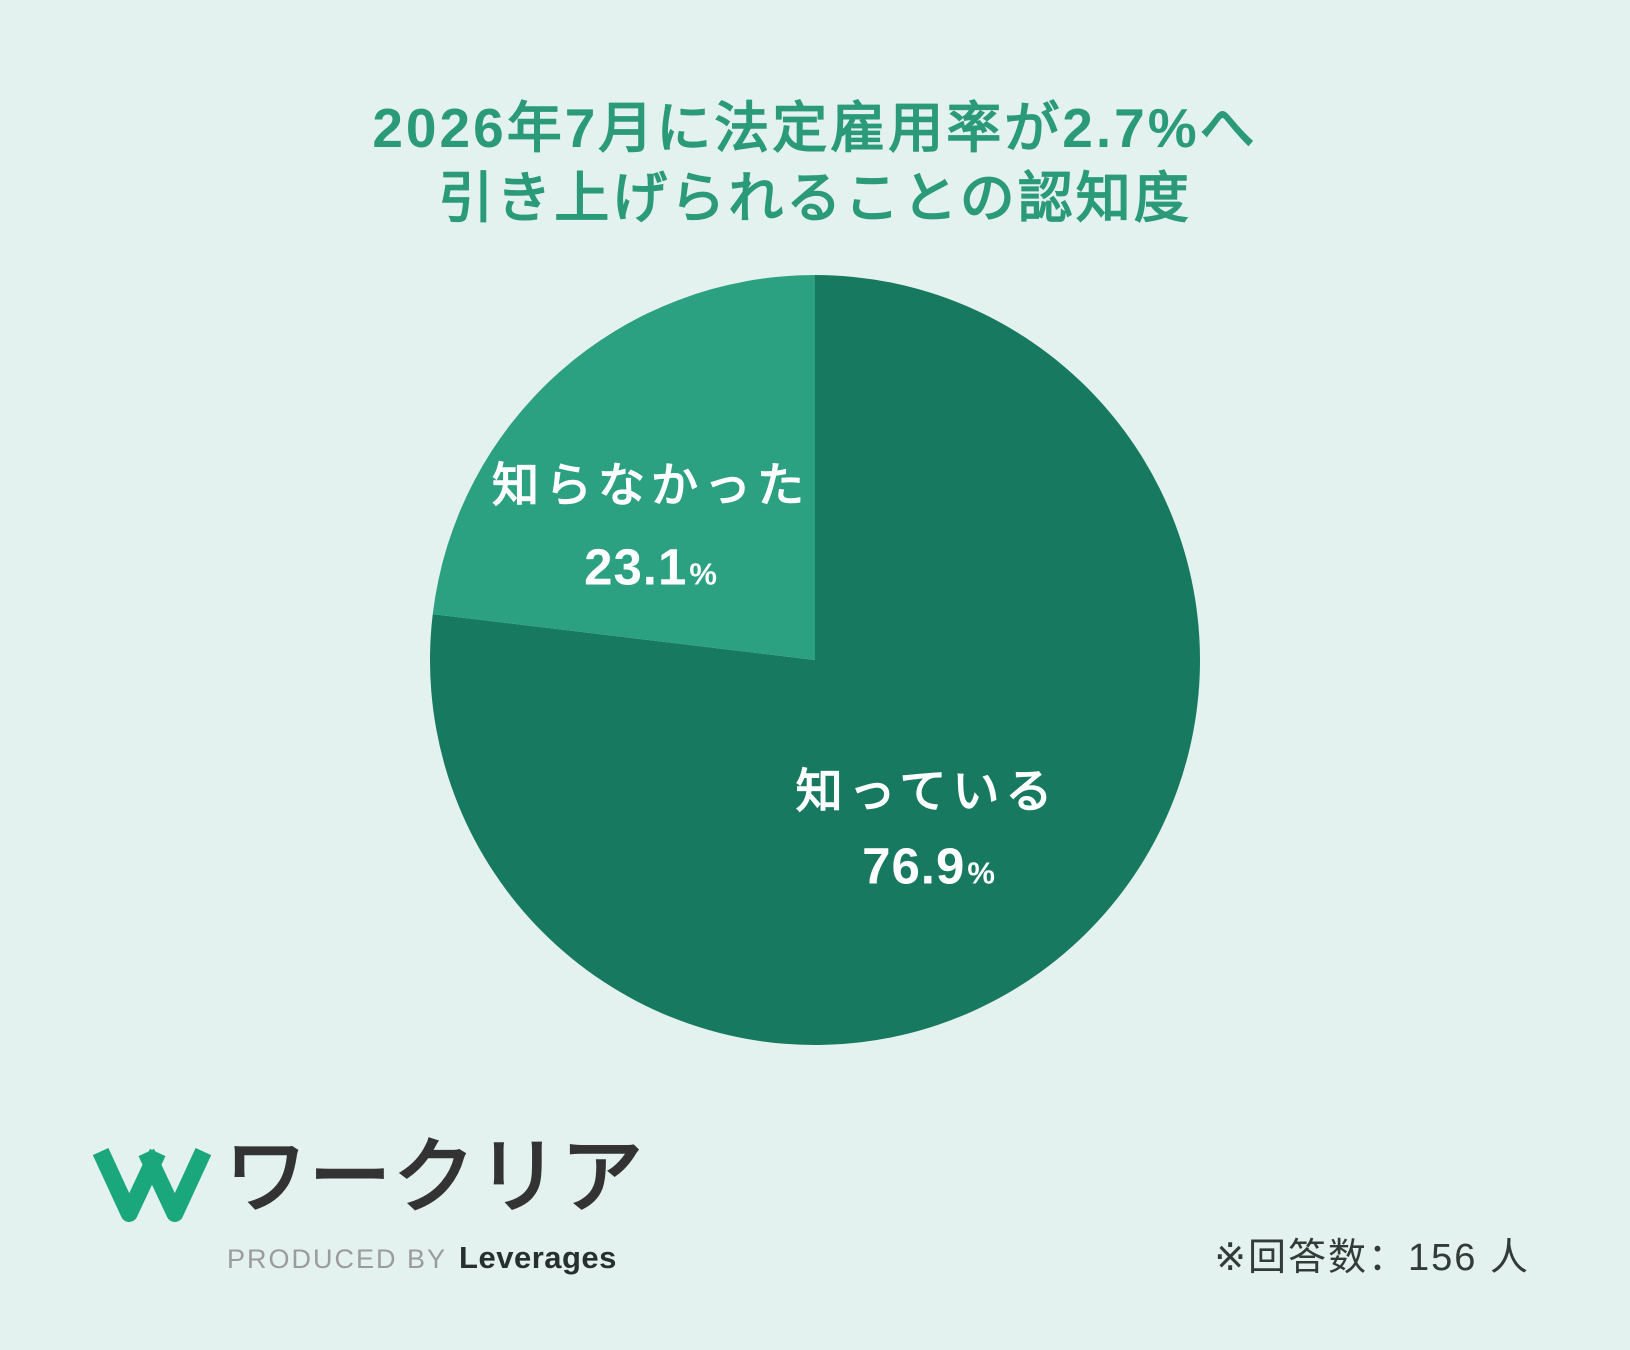 This screenshot has height=1350, width=1630. Describe the element at coordinates (981, 873) in the screenshot. I see `slice-value-known-unit: %` at that location.